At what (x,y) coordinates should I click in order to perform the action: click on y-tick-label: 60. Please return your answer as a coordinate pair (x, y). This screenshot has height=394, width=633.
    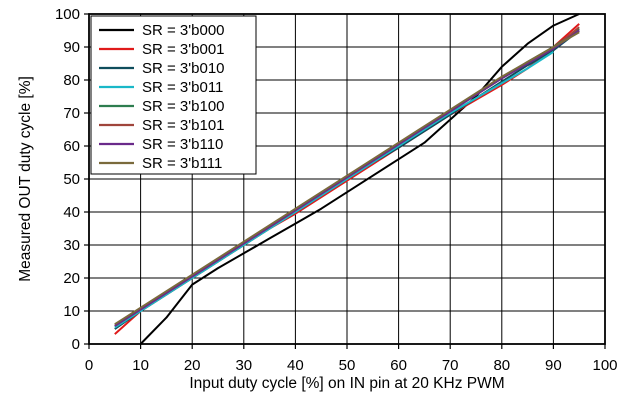
    Looking at the image, I should click on (71, 146).